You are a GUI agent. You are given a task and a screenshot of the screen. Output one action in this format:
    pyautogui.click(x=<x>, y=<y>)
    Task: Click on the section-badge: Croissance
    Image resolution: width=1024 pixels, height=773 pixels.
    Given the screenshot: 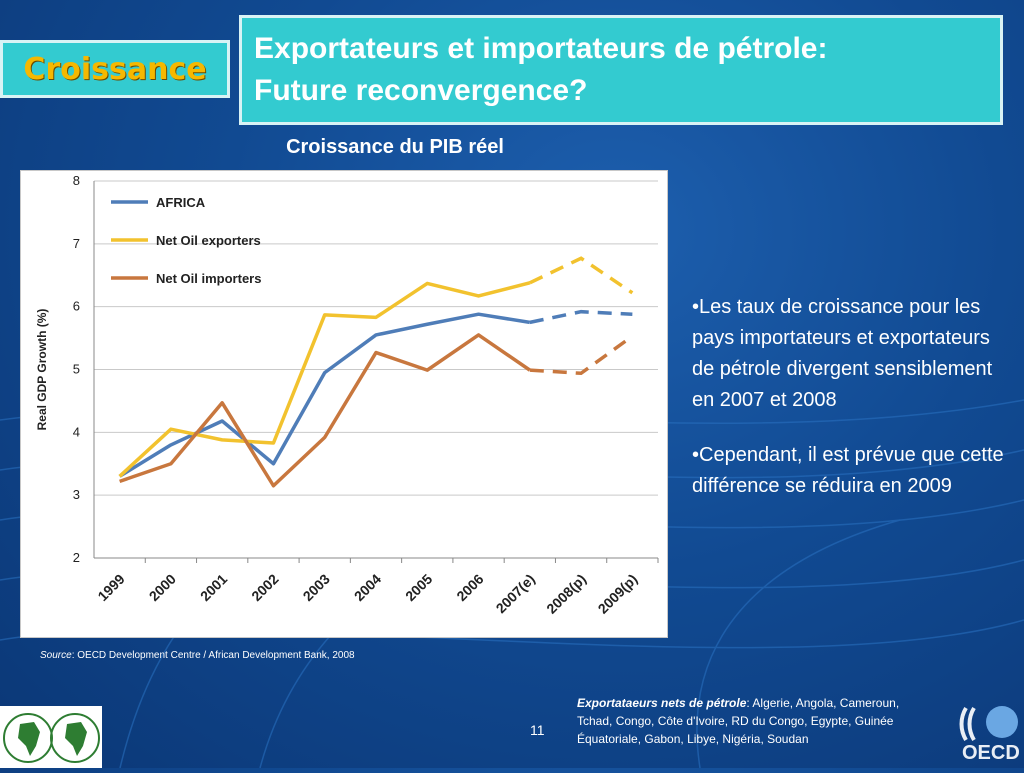 What is the action you would take?
    pyautogui.click(x=115, y=69)
    